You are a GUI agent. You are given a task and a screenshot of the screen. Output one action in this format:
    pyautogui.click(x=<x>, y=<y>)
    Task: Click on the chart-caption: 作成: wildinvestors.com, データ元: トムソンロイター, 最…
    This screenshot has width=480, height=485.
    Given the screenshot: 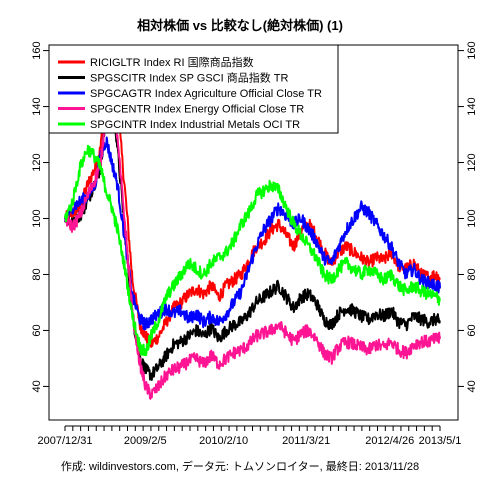 What is the action you would take?
    pyautogui.click(x=240, y=466)
    